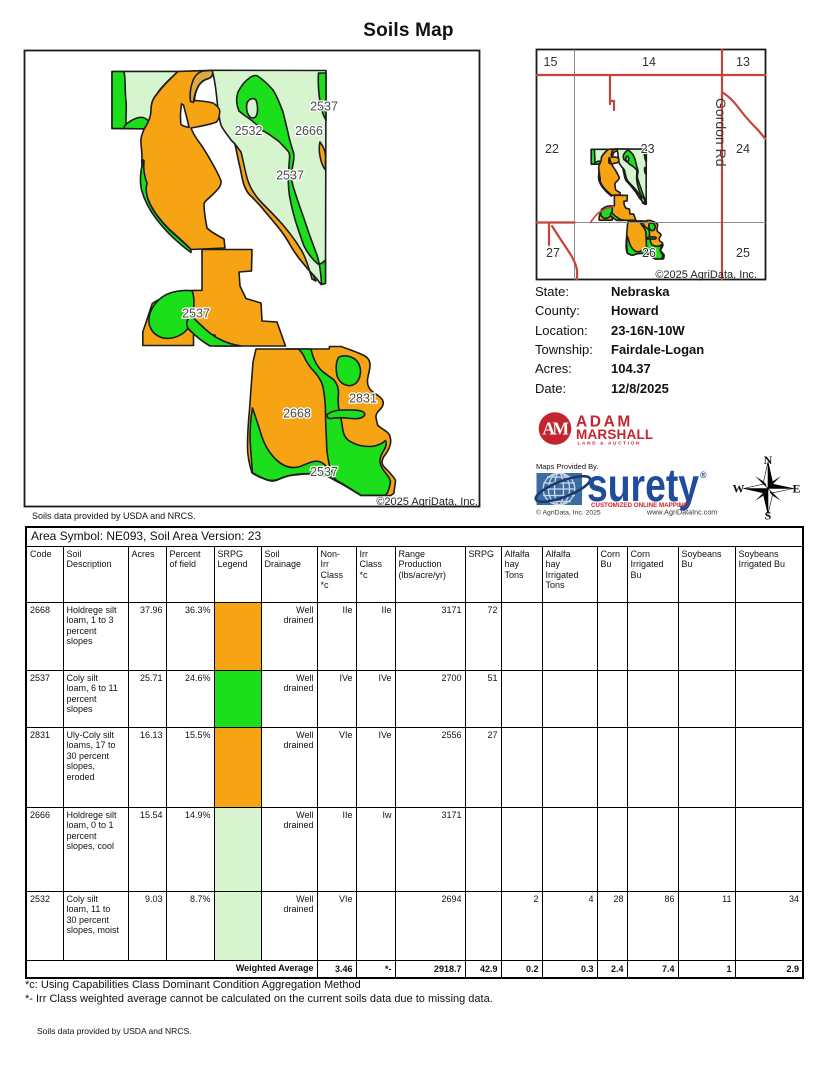 The height and width of the screenshot is (1080, 835). I want to click on svg-text: 22, so click(552, 149).